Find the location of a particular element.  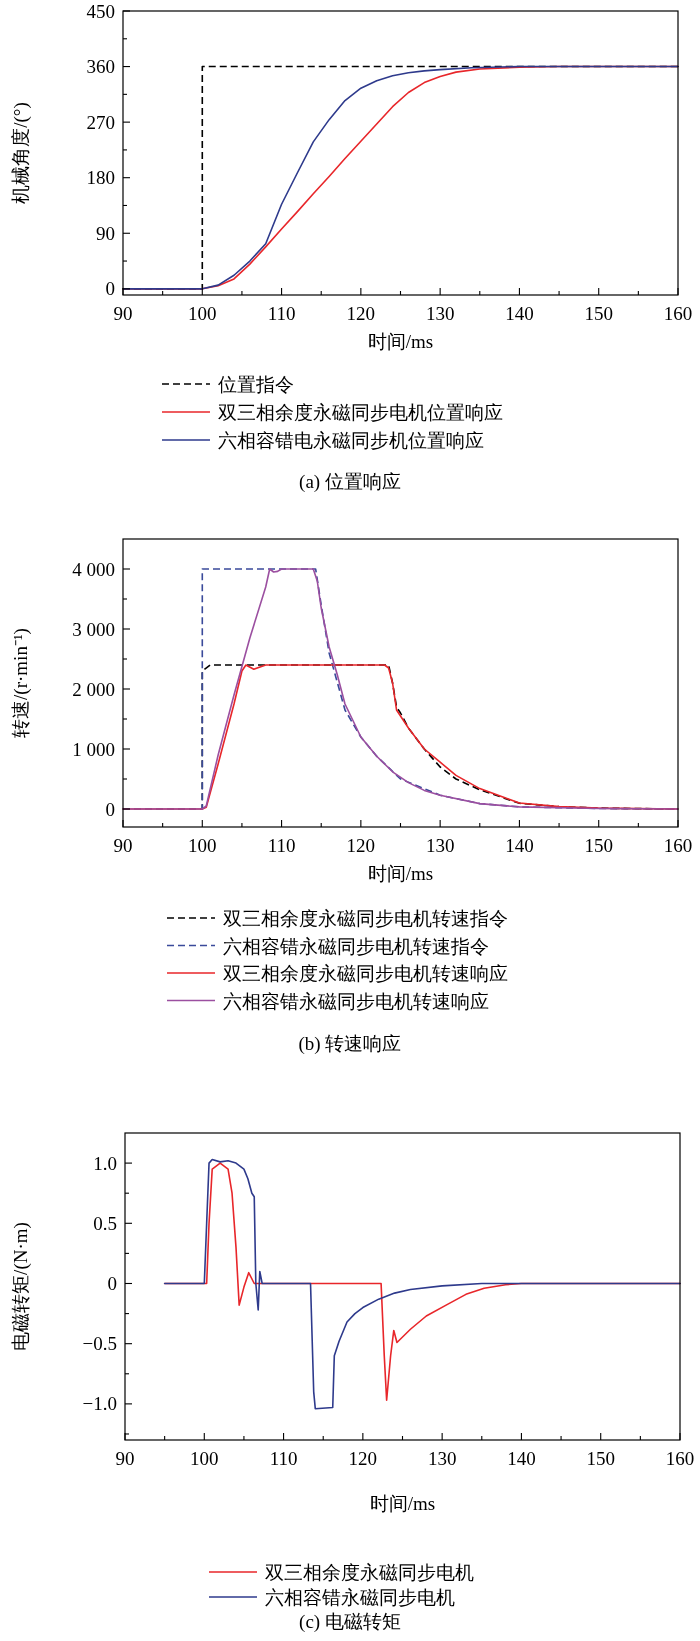

text: (b) 转速响应 is located at coordinates (350, 1044).